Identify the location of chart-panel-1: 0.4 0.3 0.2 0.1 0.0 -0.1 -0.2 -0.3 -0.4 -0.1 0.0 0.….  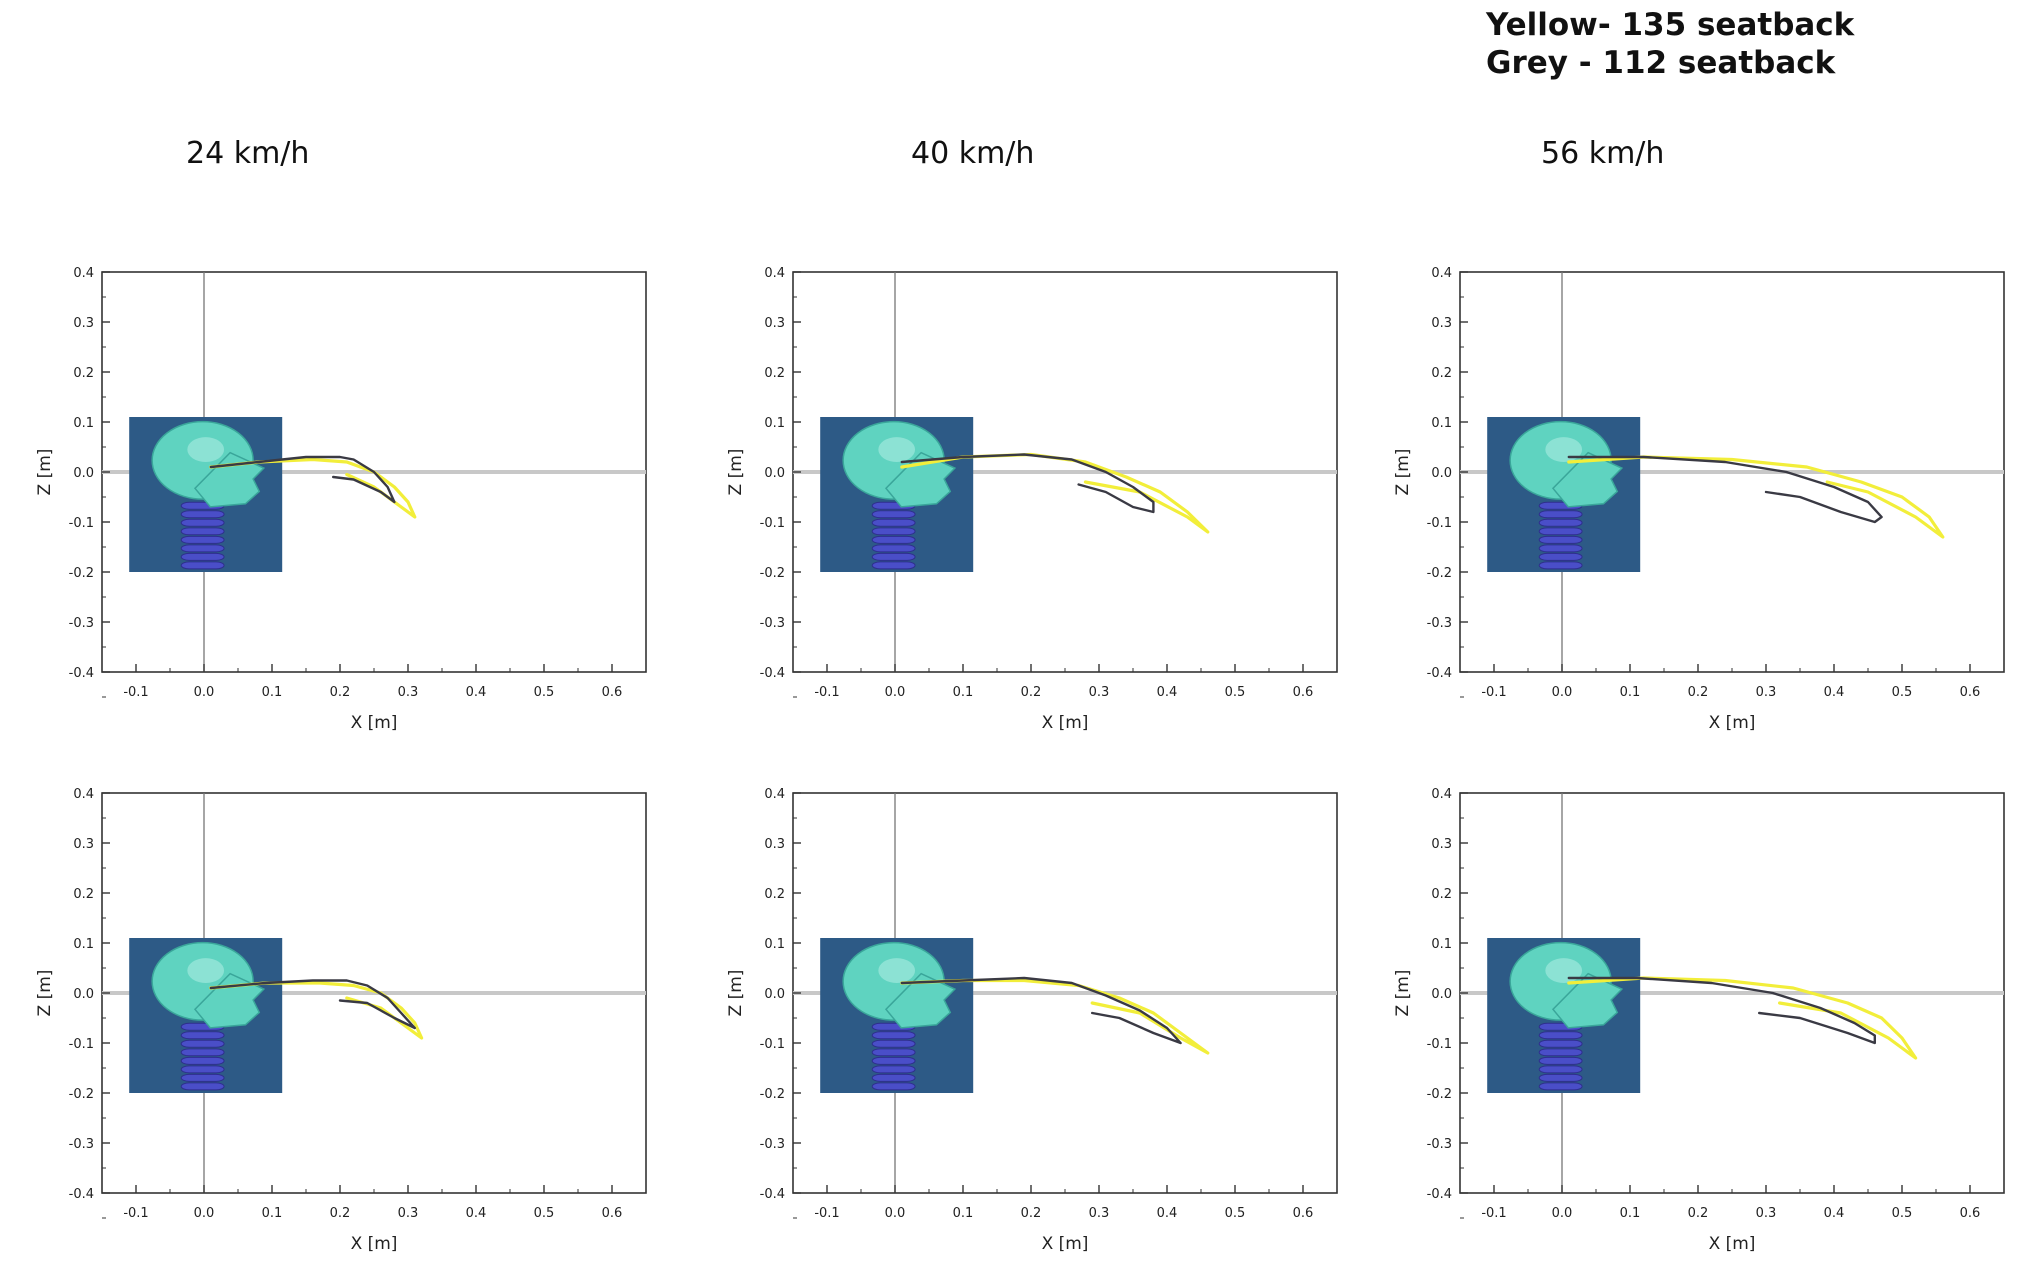
(341, 499).